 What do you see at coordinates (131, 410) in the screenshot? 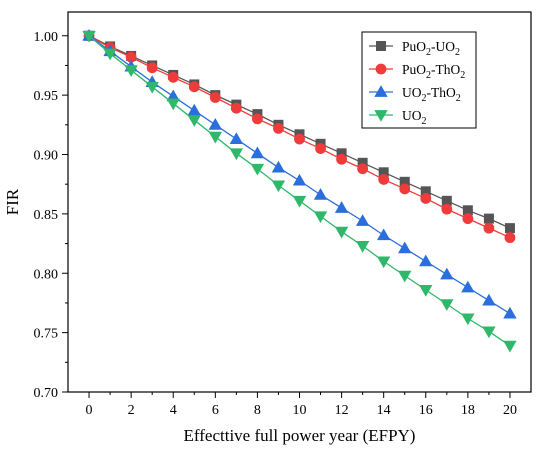
I see `x-tick-label: 2` at bounding box center [131, 410].